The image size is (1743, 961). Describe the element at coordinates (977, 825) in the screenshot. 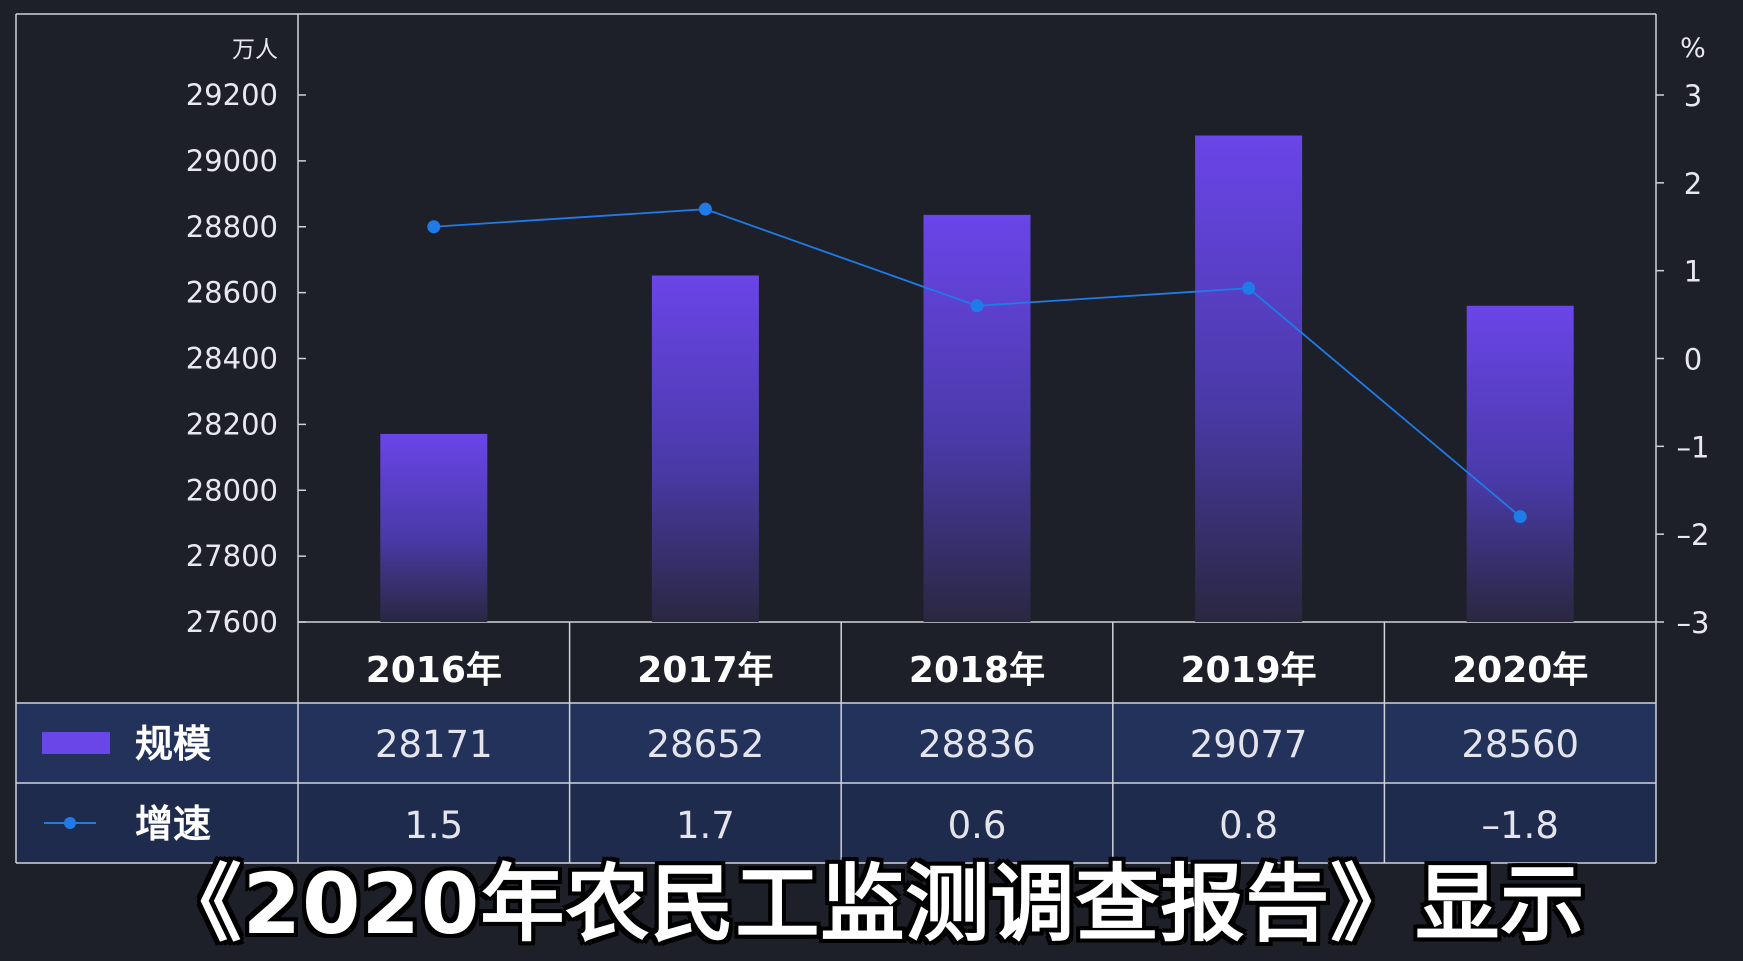

I see `table-cell-value: 0.6` at that location.